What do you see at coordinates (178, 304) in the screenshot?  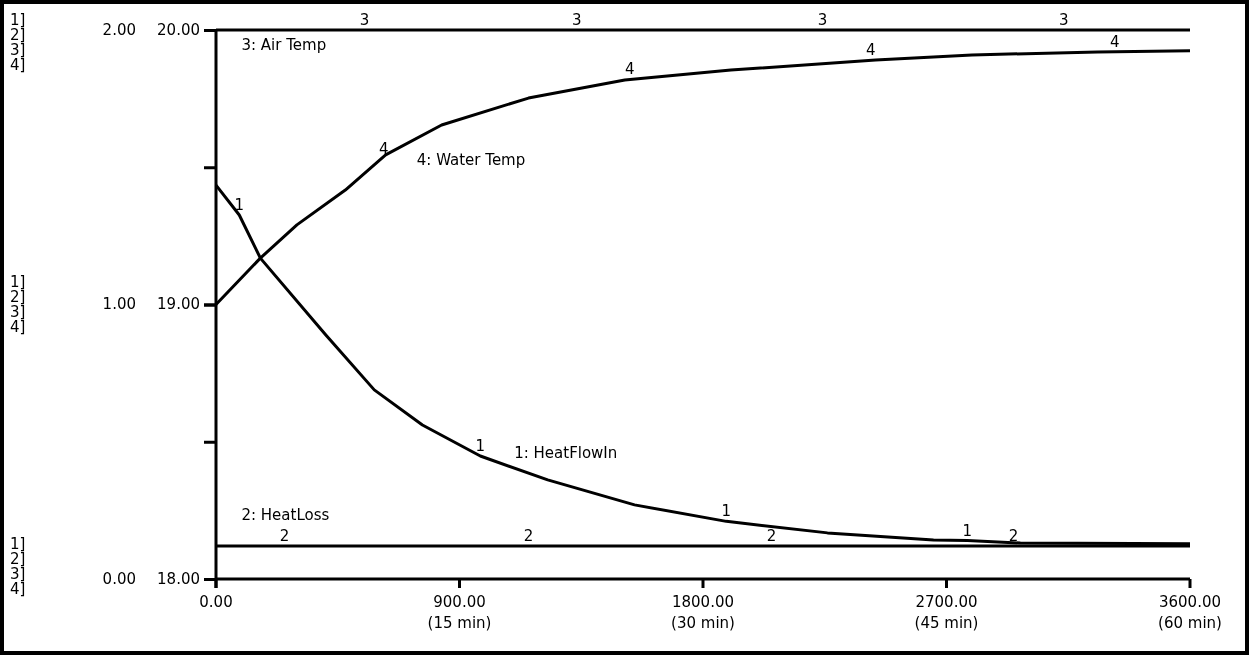 I see `y2-tick-label: 19.00` at bounding box center [178, 304].